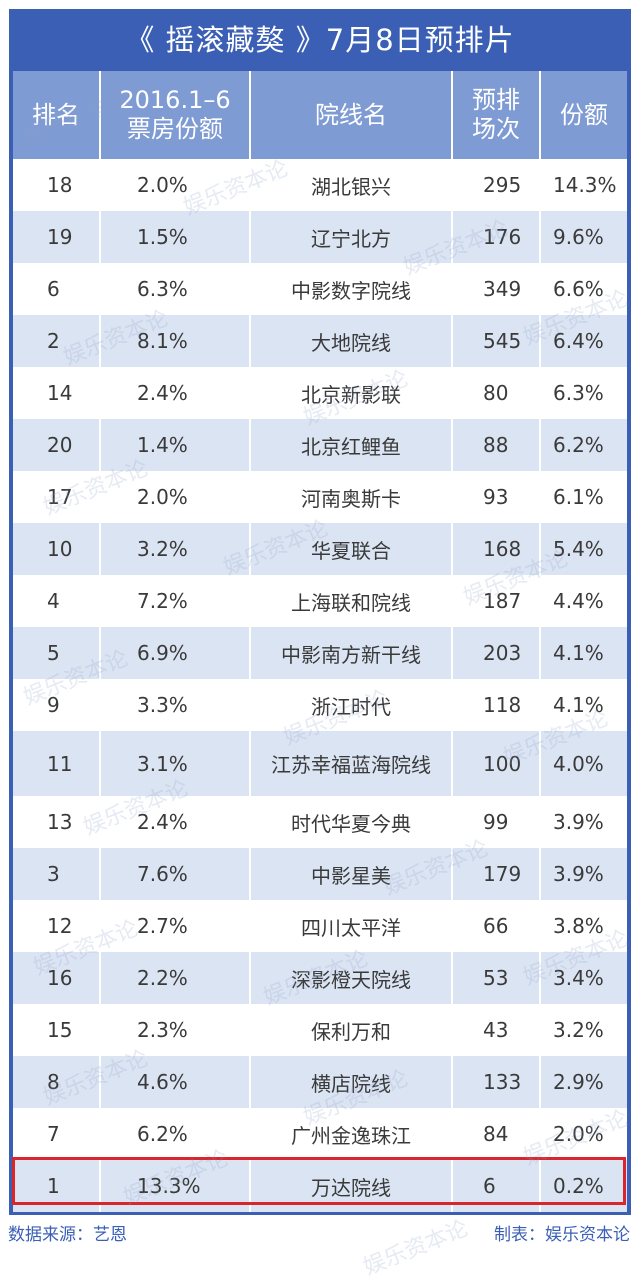 The image size is (640, 1281). I want to click on cell-share-2016: 2.0%, so click(176, 497).